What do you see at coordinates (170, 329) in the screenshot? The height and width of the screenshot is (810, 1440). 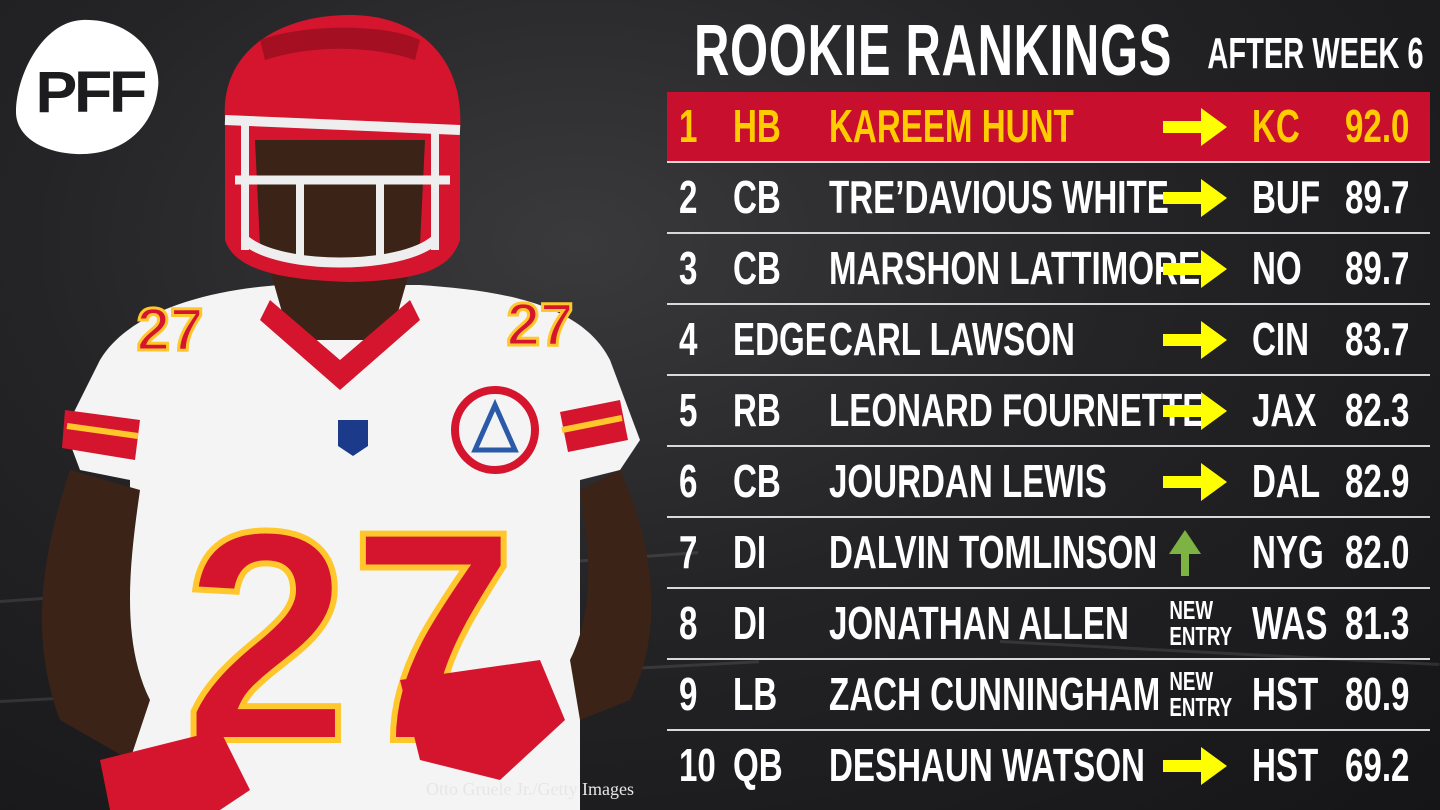 I see `shoulder-number-left: 27` at bounding box center [170, 329].